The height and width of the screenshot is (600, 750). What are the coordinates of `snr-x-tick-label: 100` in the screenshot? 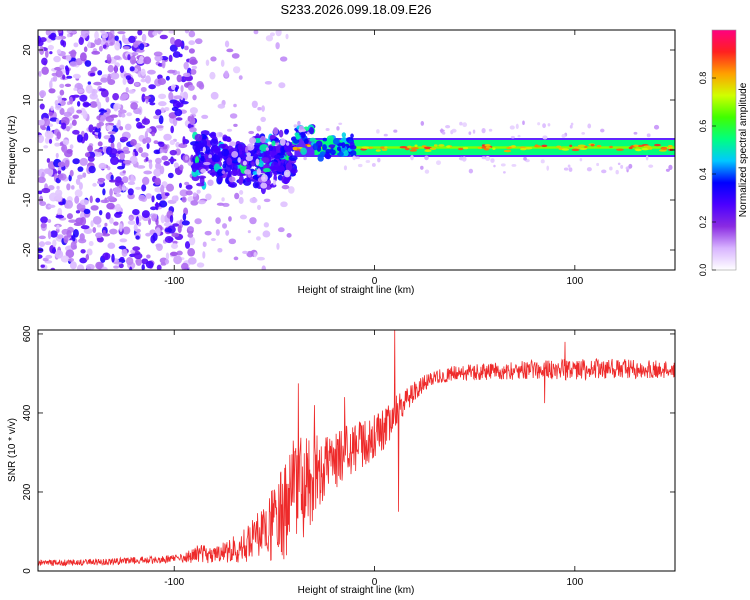 It's located at (574, 582).